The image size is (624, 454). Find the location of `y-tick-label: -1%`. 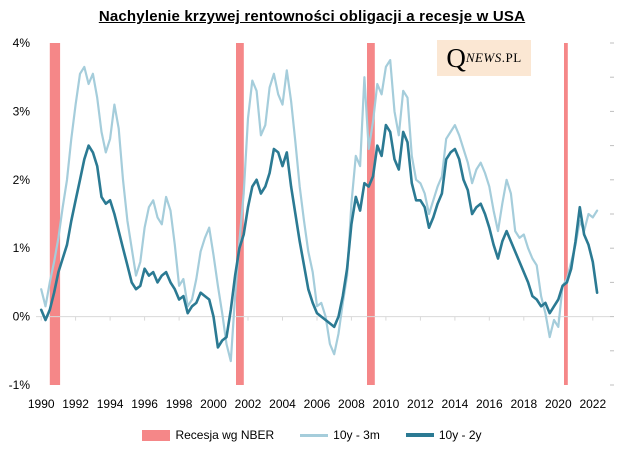

y-tick-label: -1% is located at coordinates (20, 385).